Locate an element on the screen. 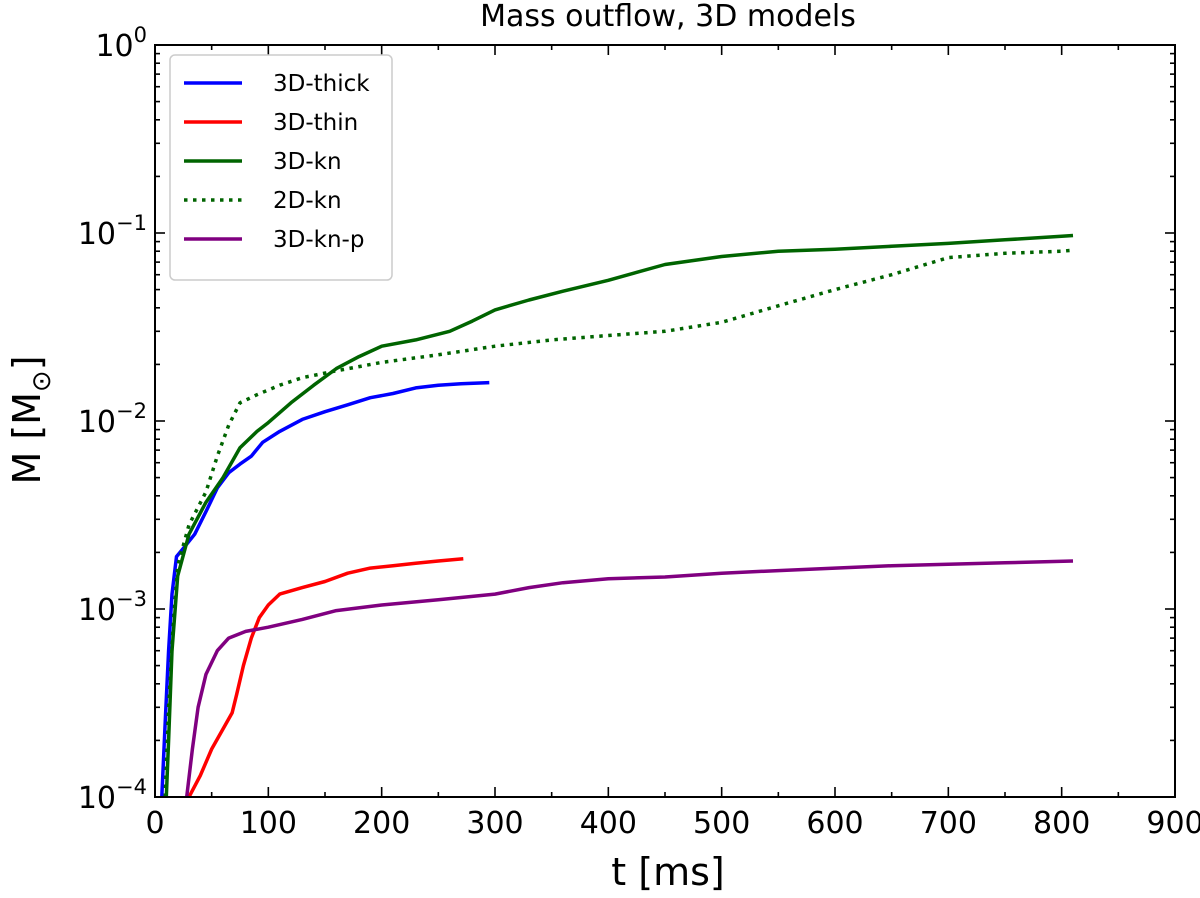 The height and width of the screenshot is (898, 1200). x-tick-label: 100 is located at coordinates (268, 823).